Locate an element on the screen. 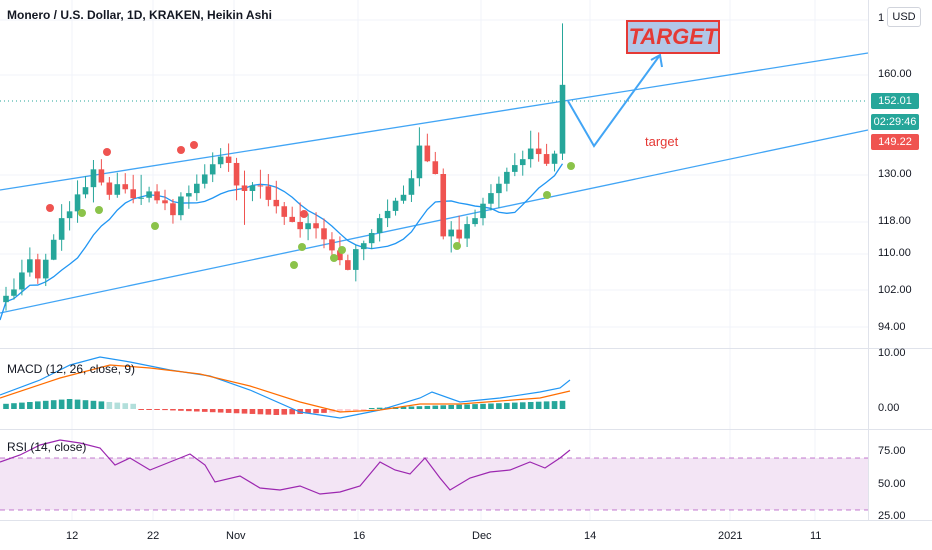 This screenshot has width=932, height=550. price-tick: 118.00 is located at coordinates (894, 221).